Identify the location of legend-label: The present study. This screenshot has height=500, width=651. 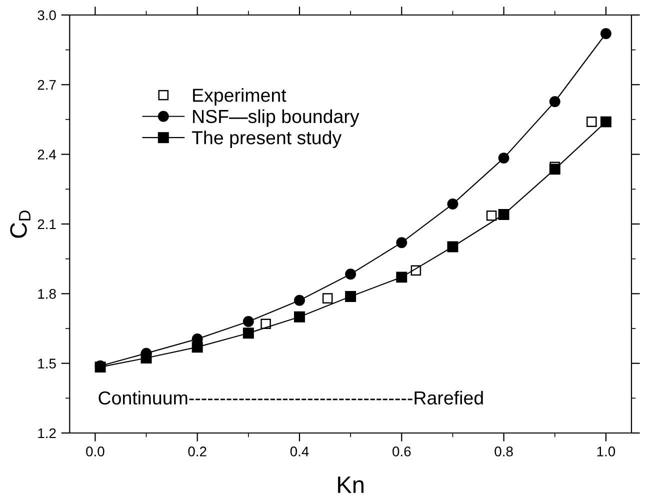
(267, 139).